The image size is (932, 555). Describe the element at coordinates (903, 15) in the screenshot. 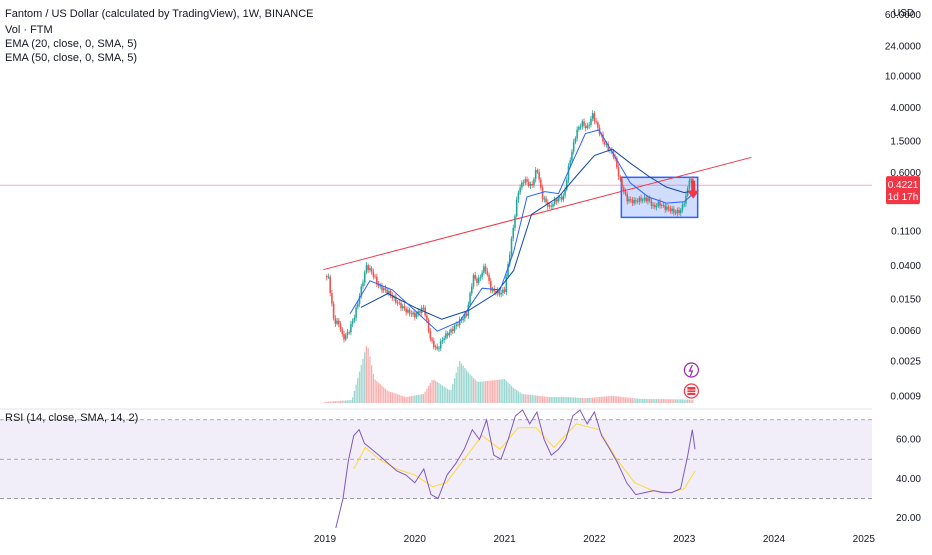

I see `price-tick-label: 60.0000` at that location.